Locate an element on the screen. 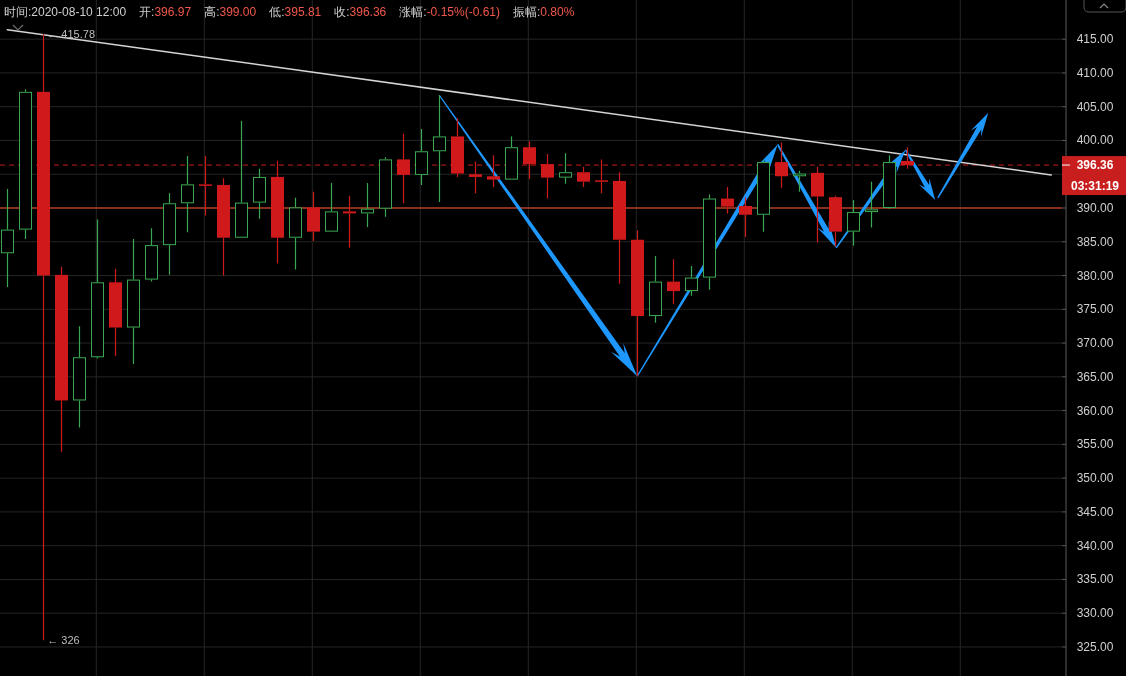  annotation: 开:396.97 is located at coordinates (165, 12).